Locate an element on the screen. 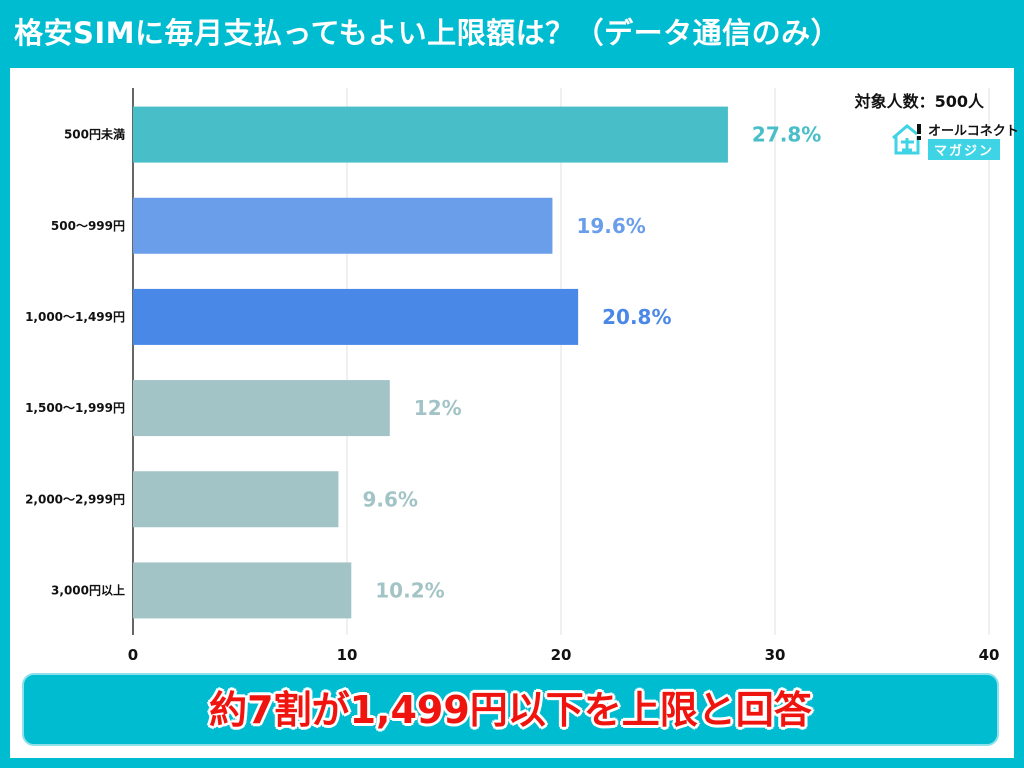 The width and height of the screenshot is (1024, 768). data-label: 10.2% is located at coordinates (409, 590).